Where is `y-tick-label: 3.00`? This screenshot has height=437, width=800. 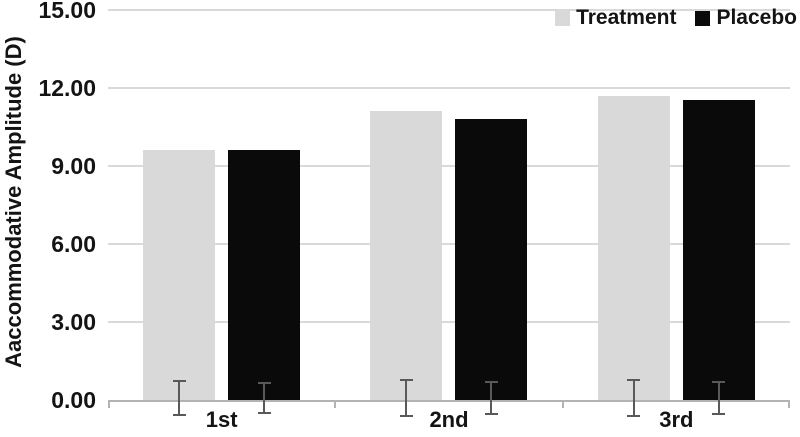 y-tick-label: 3.00 is located at coordinates (73, 322).